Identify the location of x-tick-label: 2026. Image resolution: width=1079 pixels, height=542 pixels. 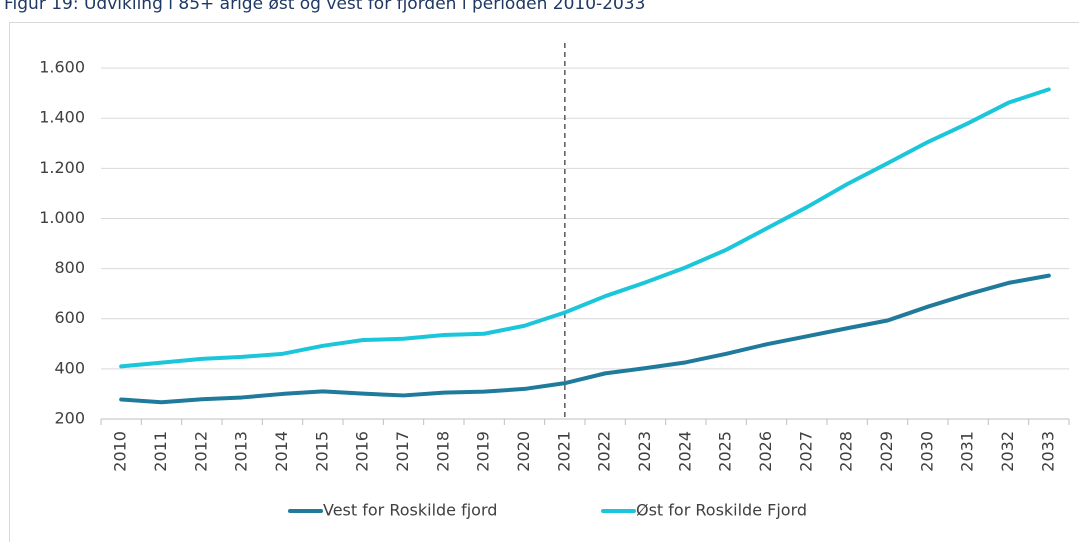
(765, 451).